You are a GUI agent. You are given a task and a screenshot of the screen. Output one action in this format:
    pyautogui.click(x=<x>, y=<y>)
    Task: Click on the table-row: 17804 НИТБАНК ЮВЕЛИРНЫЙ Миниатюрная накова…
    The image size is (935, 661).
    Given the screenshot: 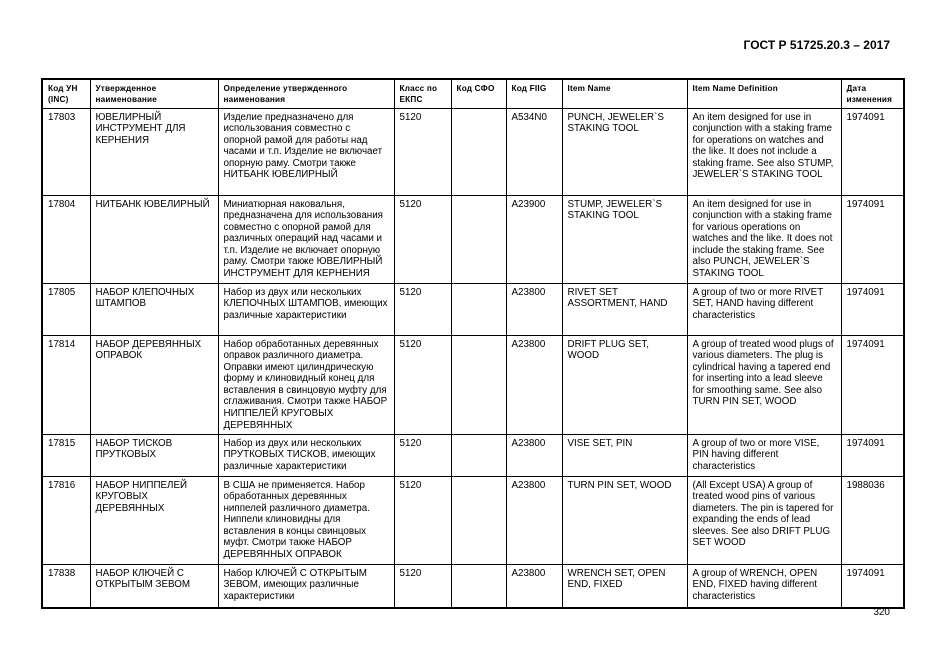 What is the action you would take?
    pyautogui.click(x=473, y=239)
    